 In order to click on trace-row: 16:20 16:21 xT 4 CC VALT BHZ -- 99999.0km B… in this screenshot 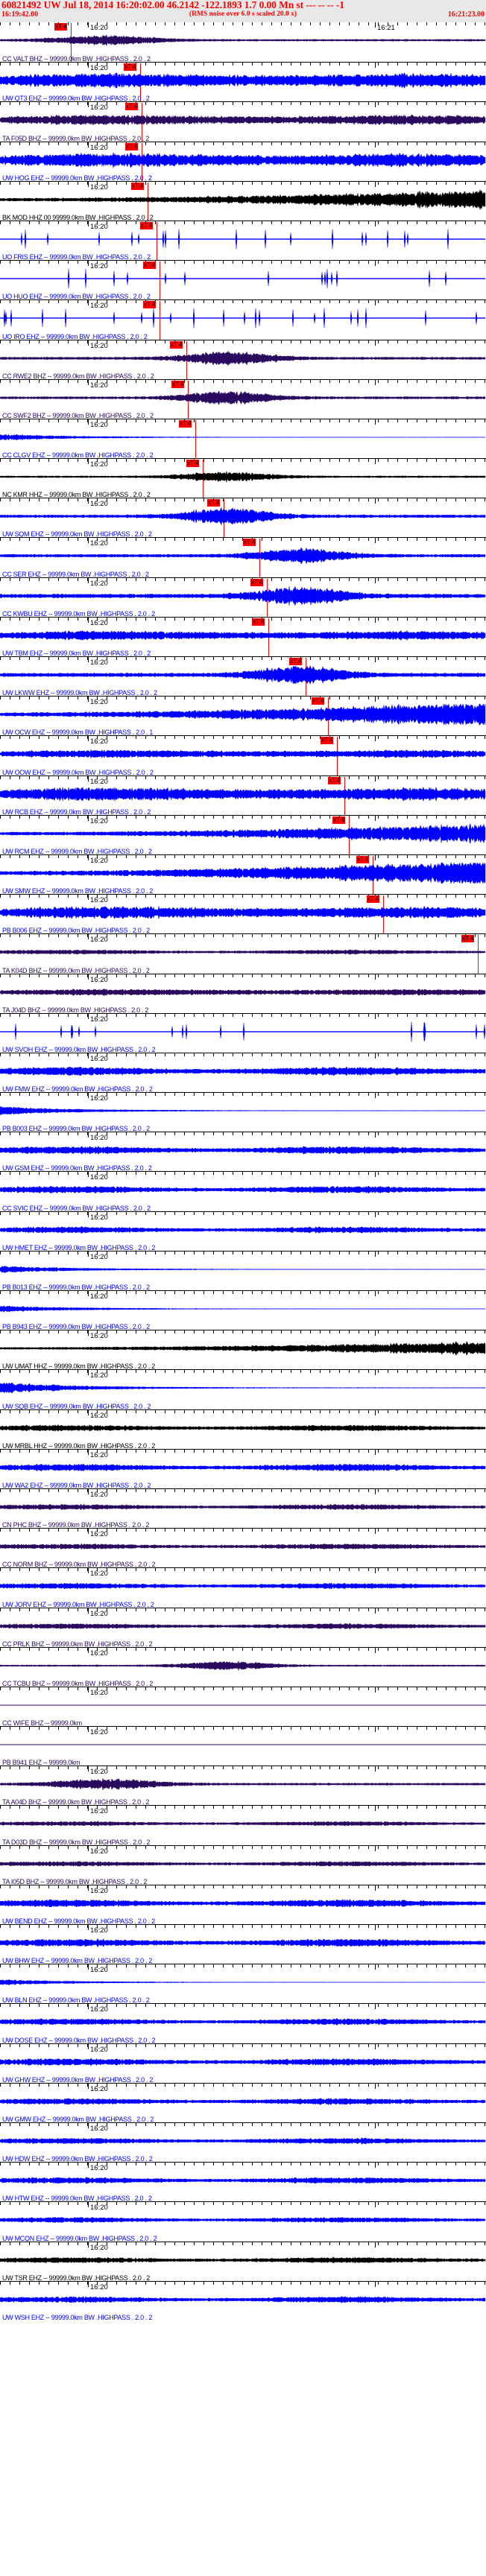, I will do `click(243, 42)`.